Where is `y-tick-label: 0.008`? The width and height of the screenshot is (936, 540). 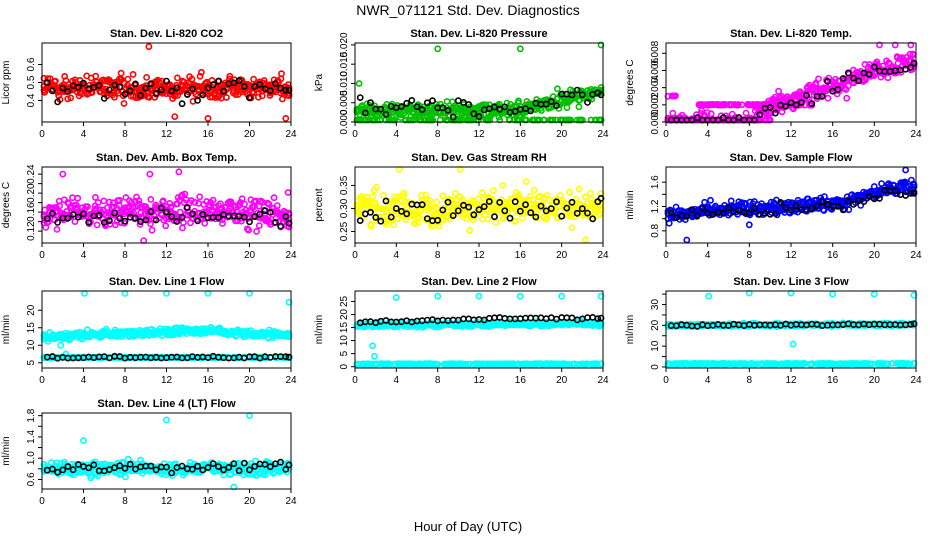 y-tick-label: 0.008 is located at coordinates (655, 52).